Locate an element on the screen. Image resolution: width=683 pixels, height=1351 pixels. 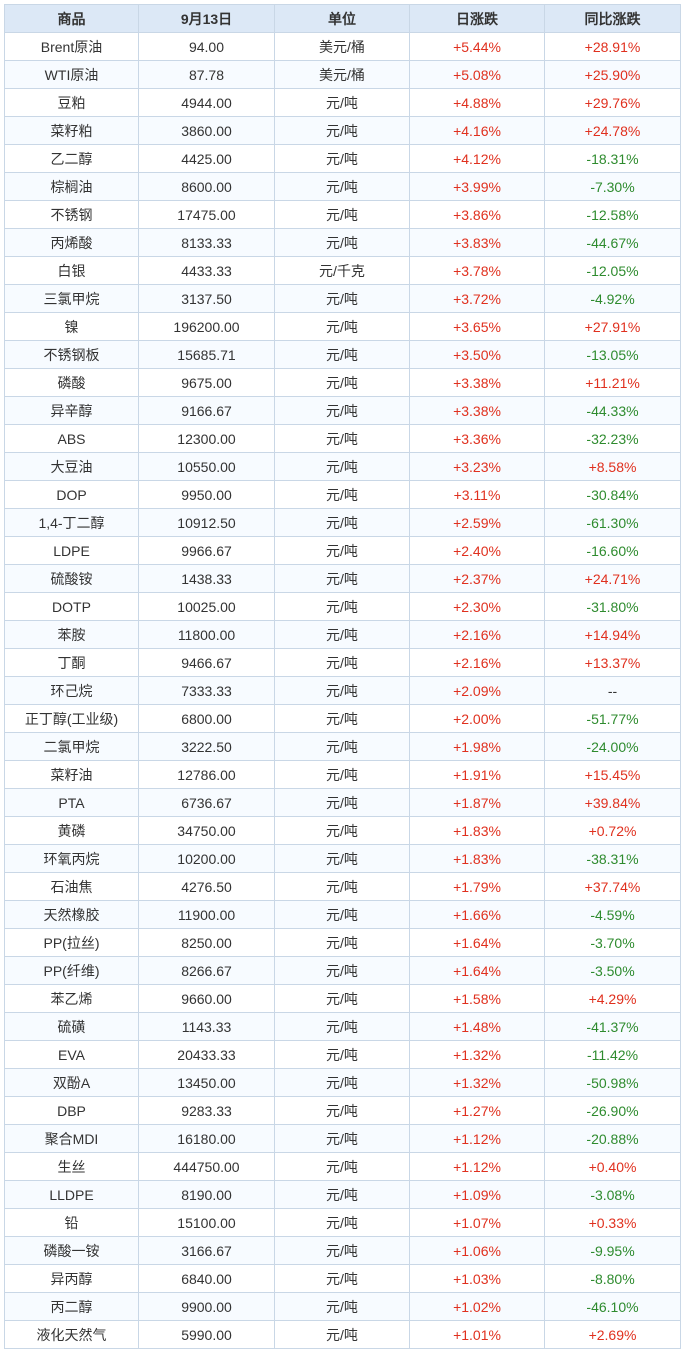
cell-price: 94.00 is located at coordinates (206, 46).